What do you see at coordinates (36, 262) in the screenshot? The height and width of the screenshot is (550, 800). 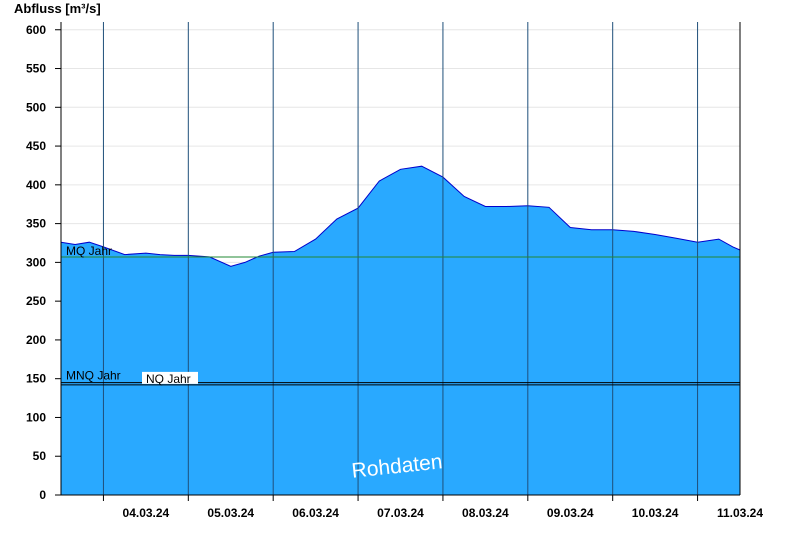 I see `y-tick-label: 300` at bounding box center [36, 262].